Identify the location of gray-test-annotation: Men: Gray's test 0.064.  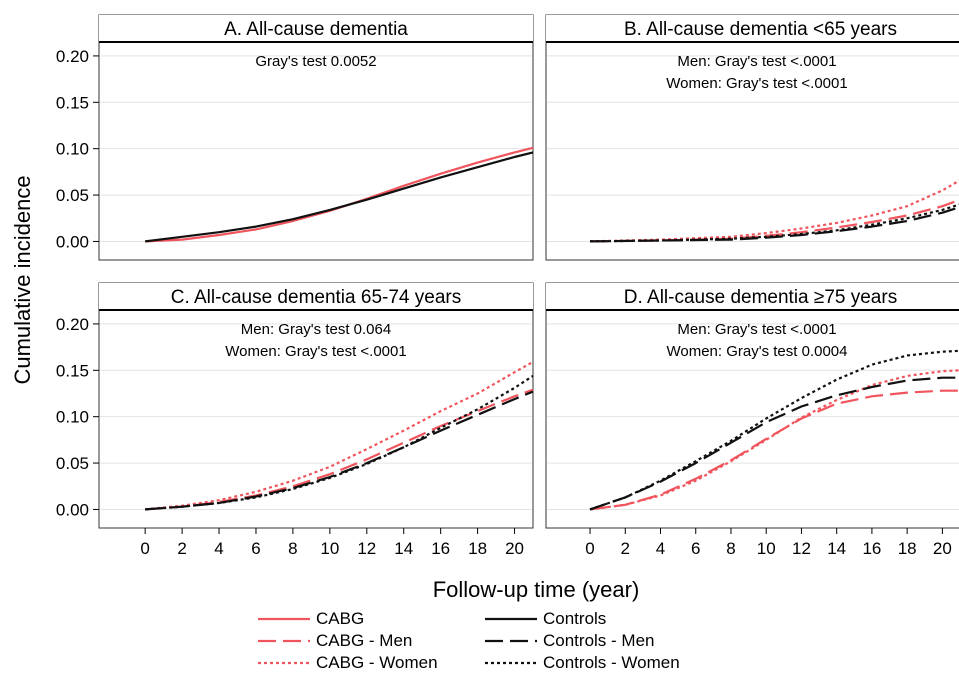
(316, 329).